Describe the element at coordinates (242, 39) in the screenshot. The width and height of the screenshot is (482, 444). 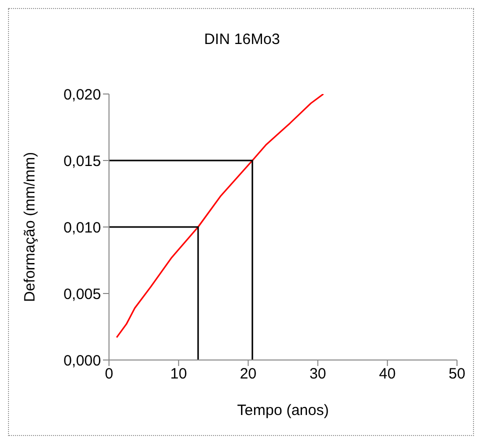
I see `chart-title: DIN 16Mo3` at that location.